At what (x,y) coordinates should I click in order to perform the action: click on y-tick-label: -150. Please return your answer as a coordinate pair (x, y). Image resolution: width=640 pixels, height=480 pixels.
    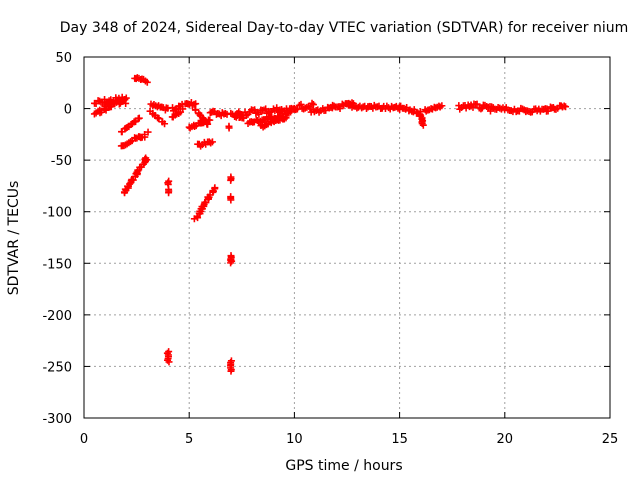
    Looking at the image, I should click on (57, 264).